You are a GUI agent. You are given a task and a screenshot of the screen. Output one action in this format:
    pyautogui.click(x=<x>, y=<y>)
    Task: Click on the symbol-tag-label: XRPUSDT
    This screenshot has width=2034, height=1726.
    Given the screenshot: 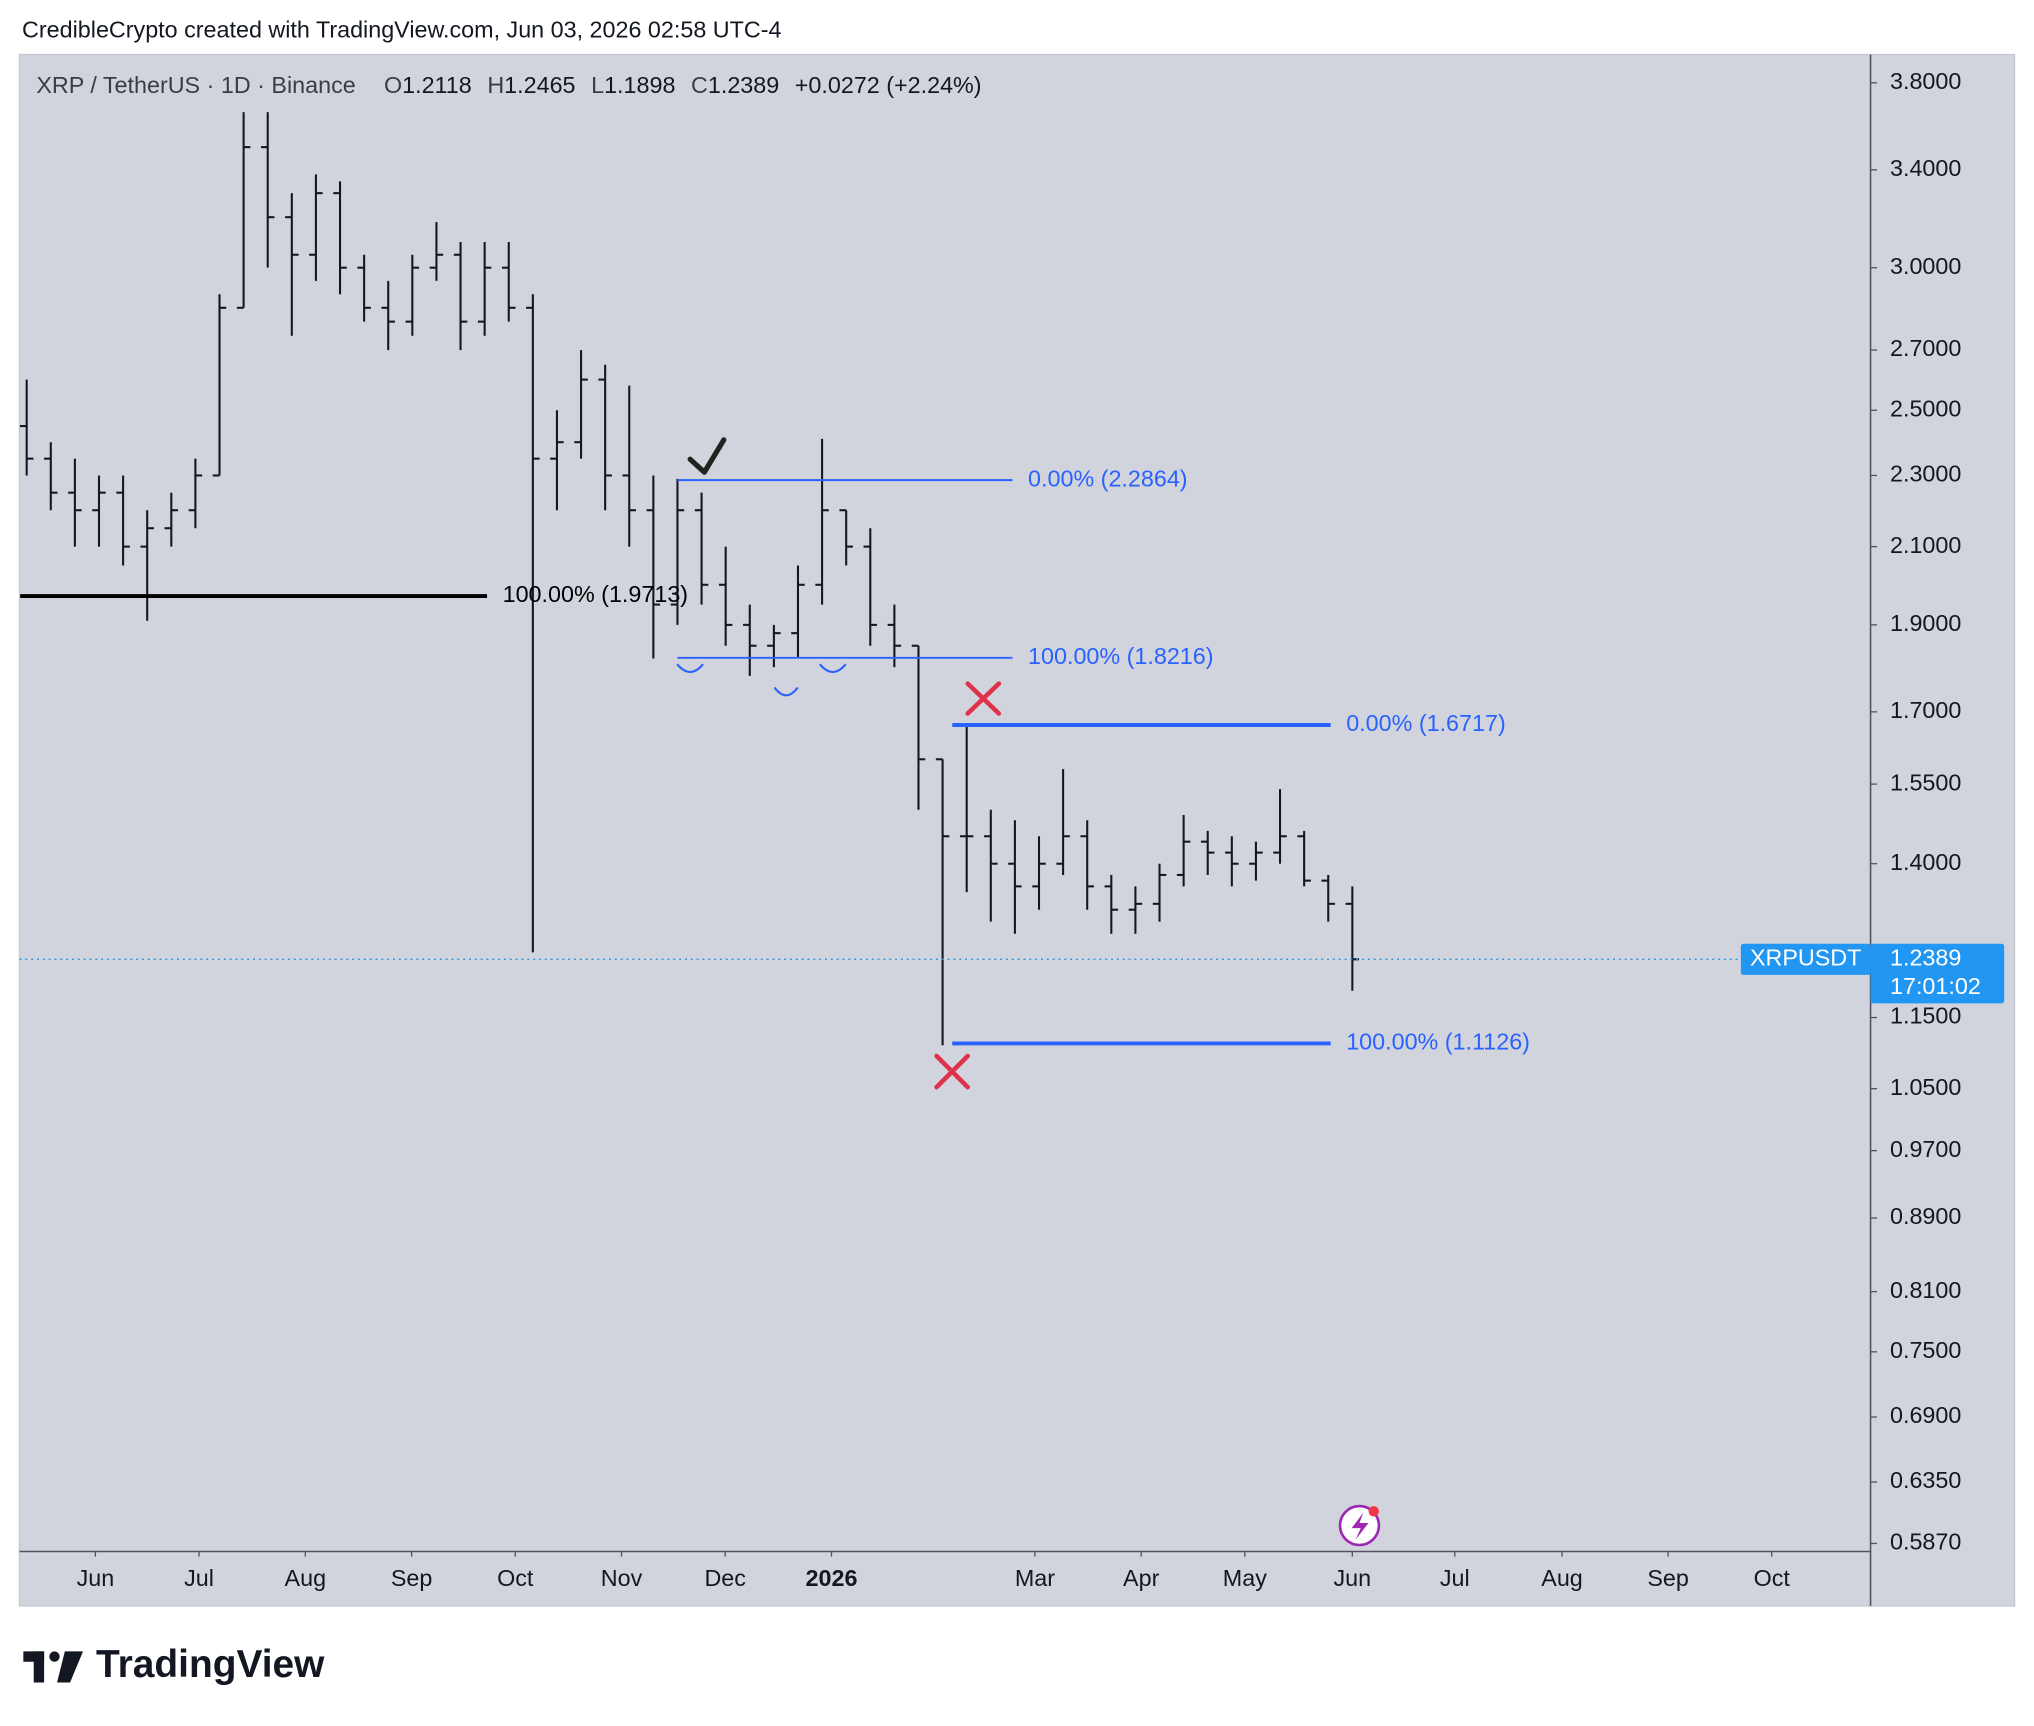 What is the action you would take?
    pyautogui.click(x=1805, y=957)
    